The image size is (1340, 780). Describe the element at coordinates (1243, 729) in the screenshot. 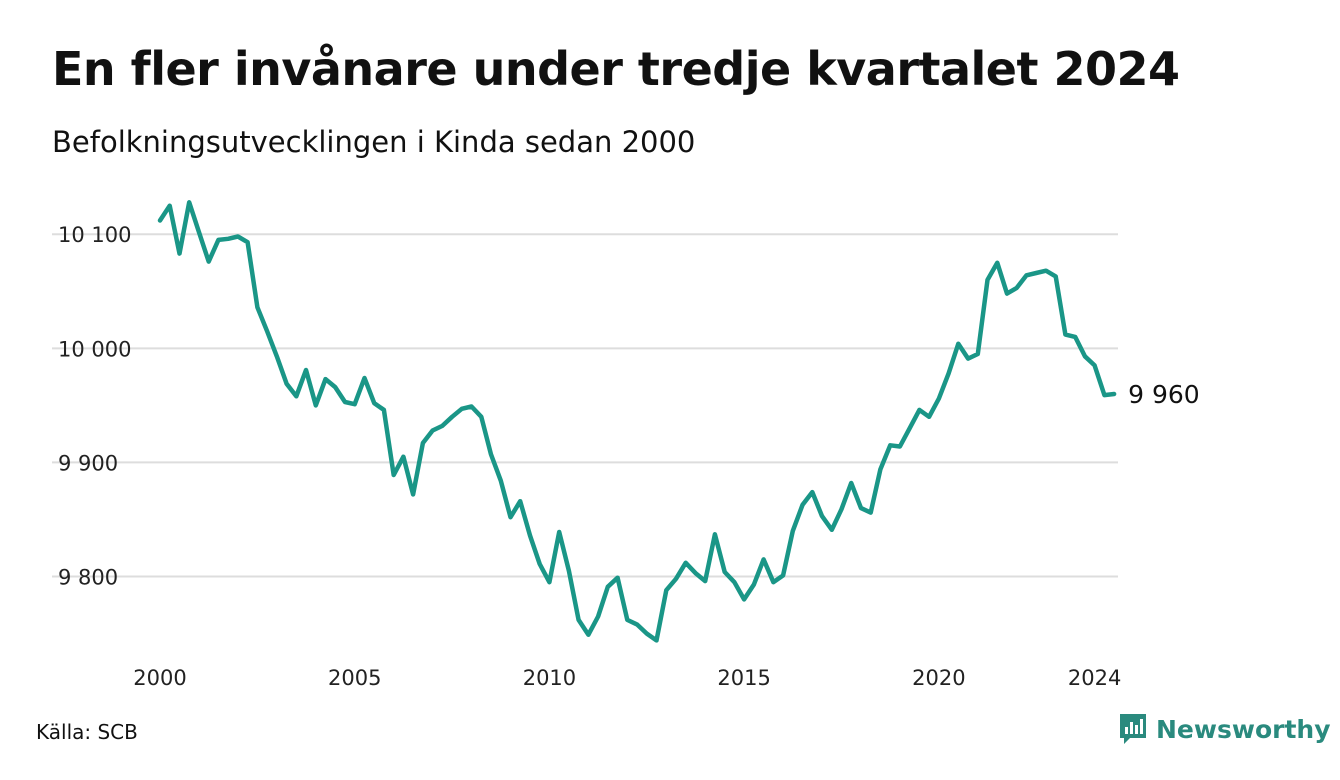

I see `brand-name: Newsworthy` at that location.